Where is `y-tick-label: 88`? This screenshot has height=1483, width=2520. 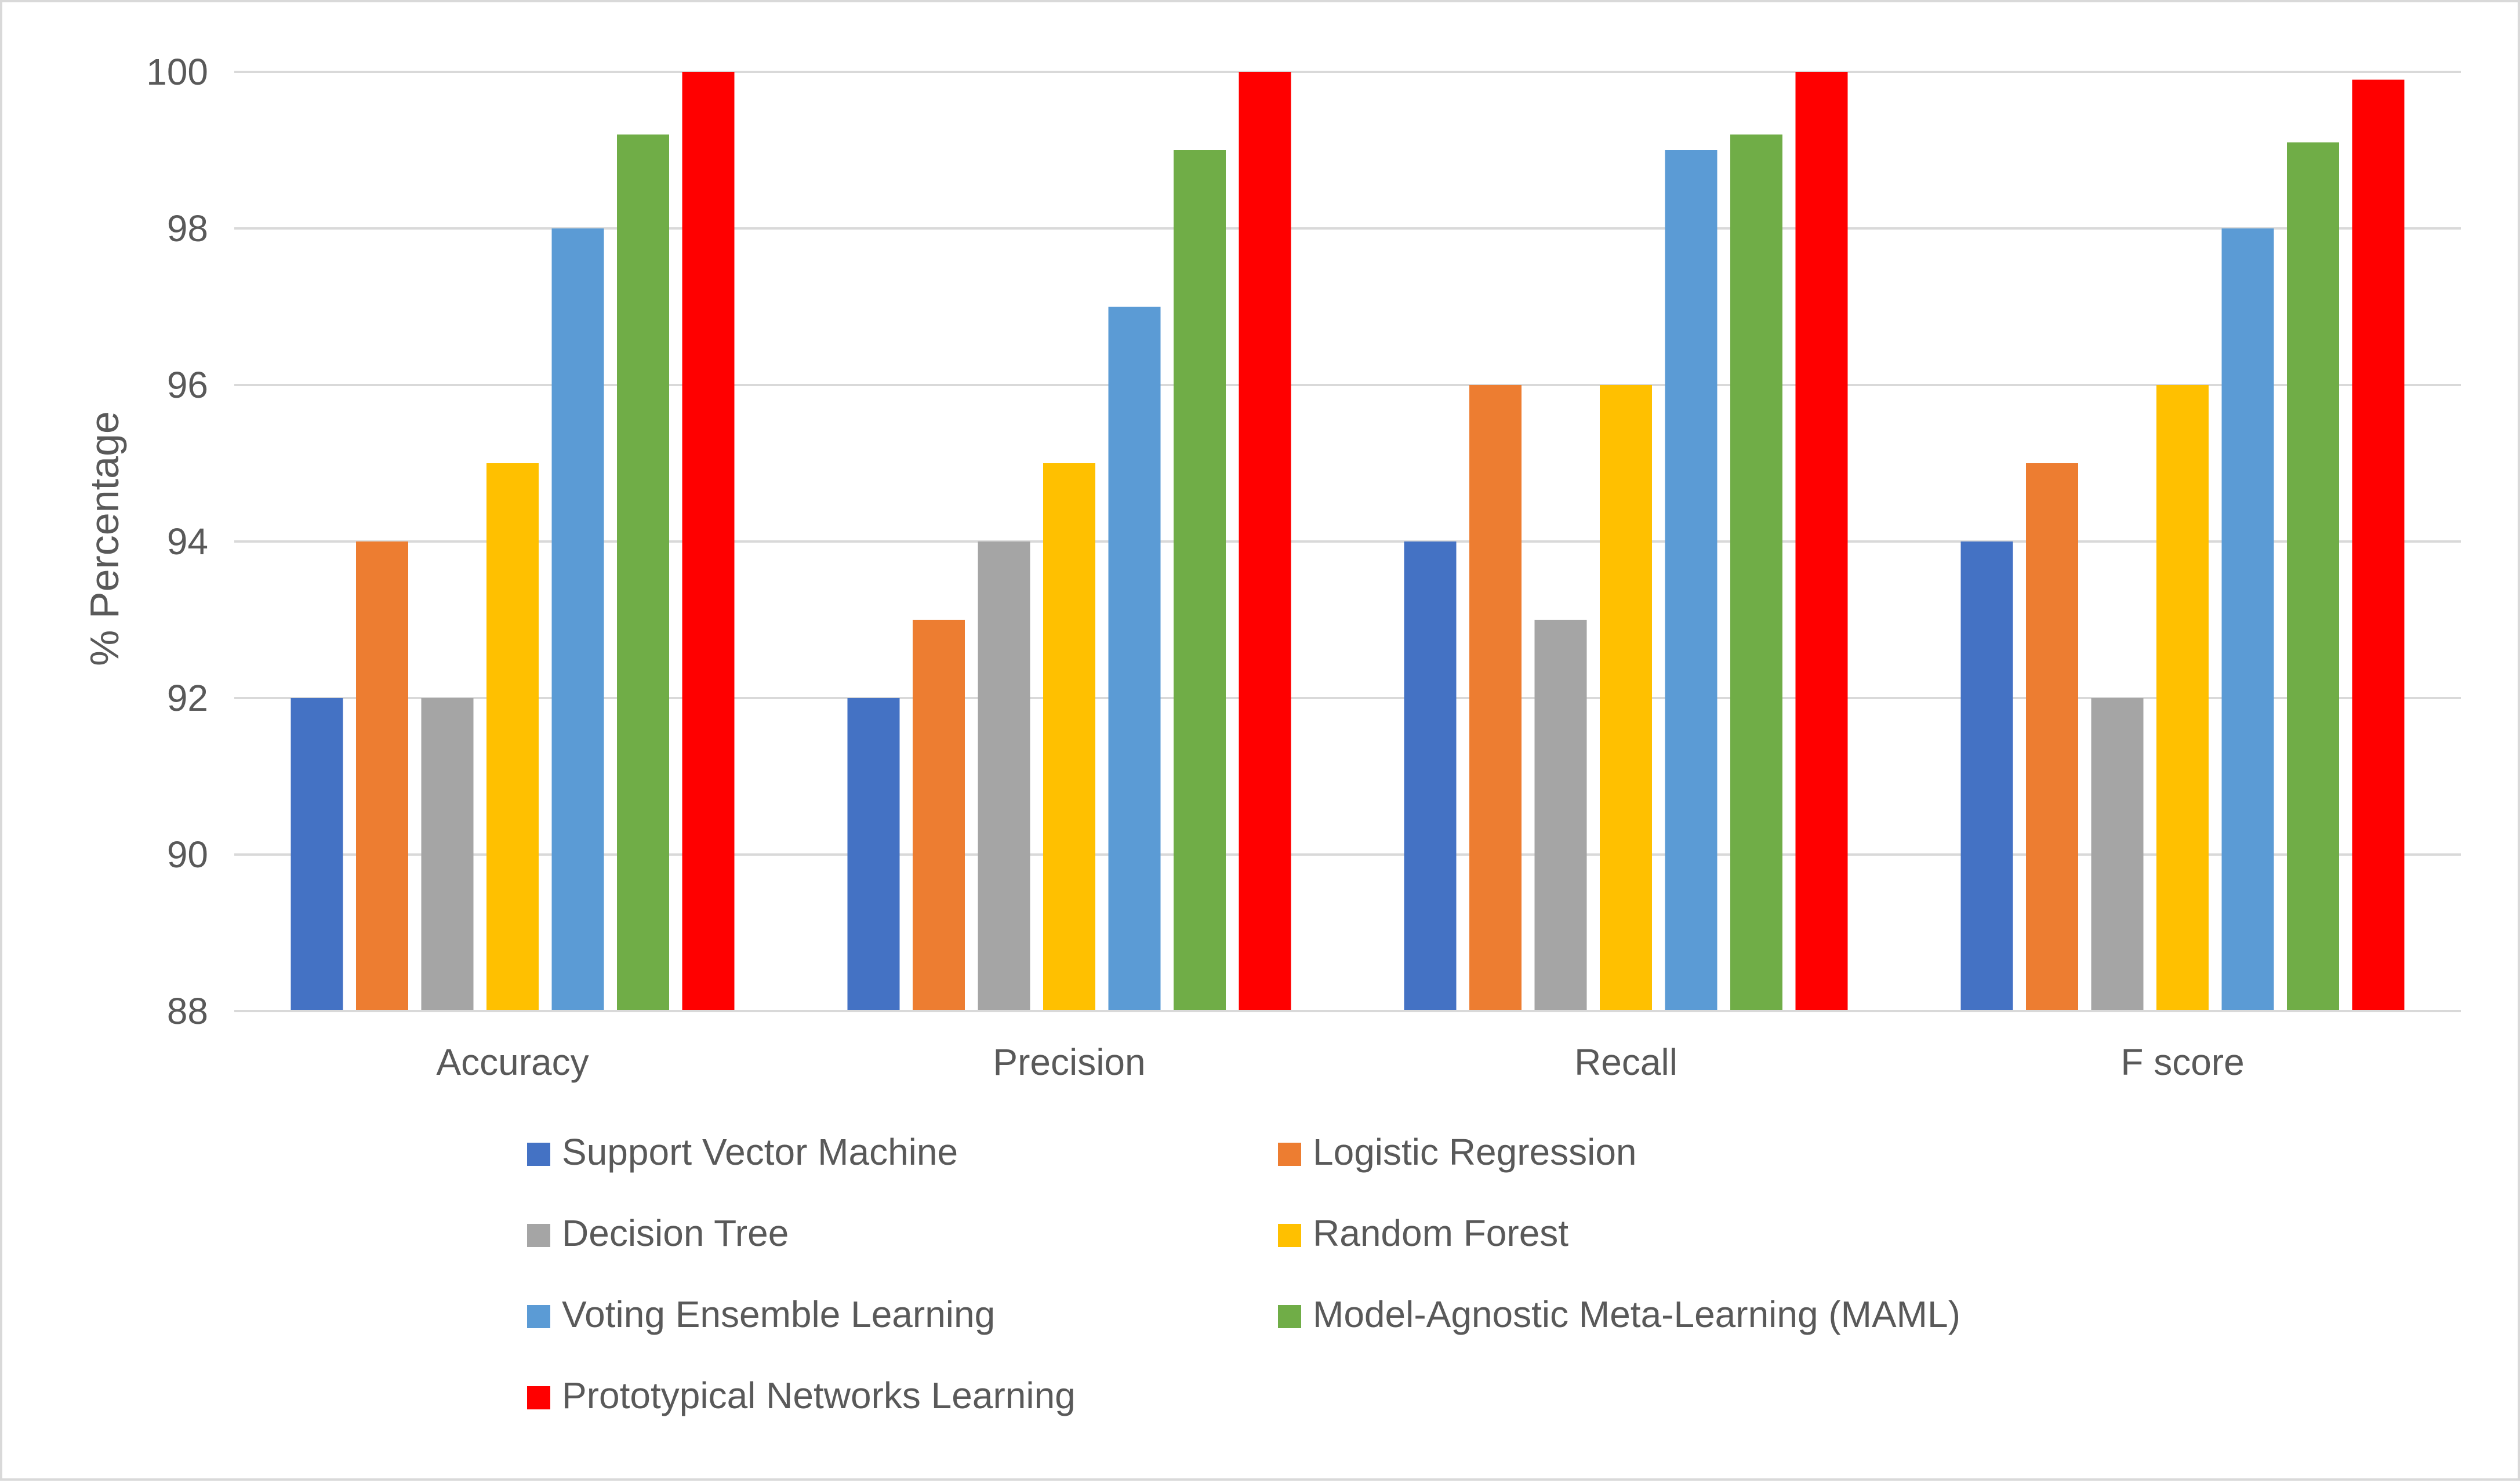
y-tick-label: 88 is located at coordinates (188, 1011).